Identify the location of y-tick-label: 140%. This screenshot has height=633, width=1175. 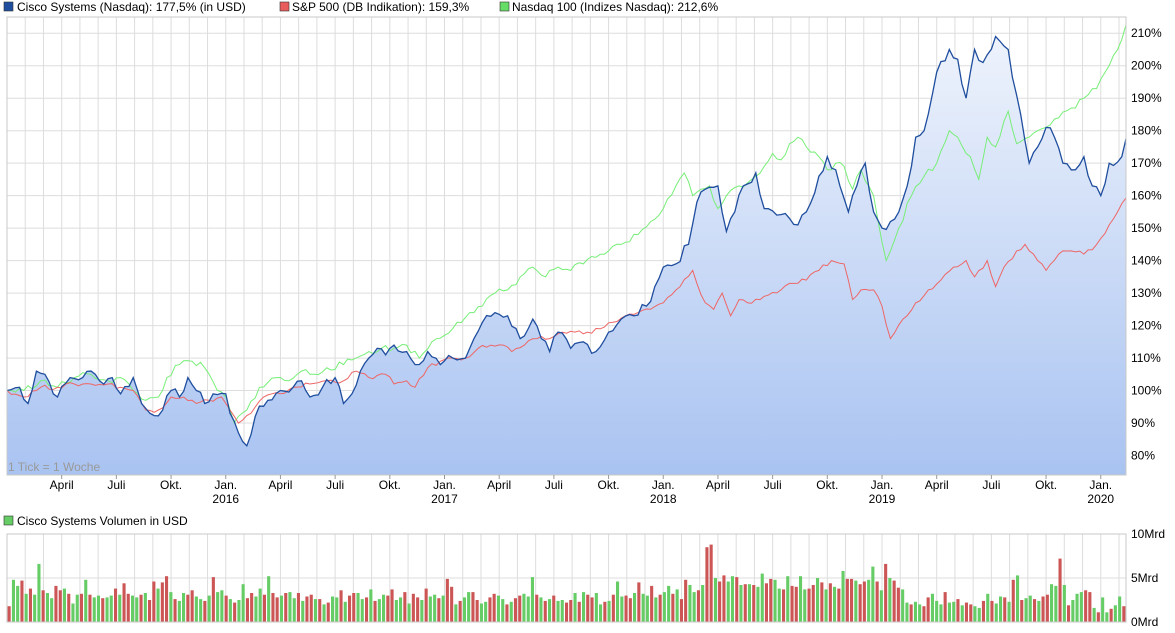
(1146, 261).